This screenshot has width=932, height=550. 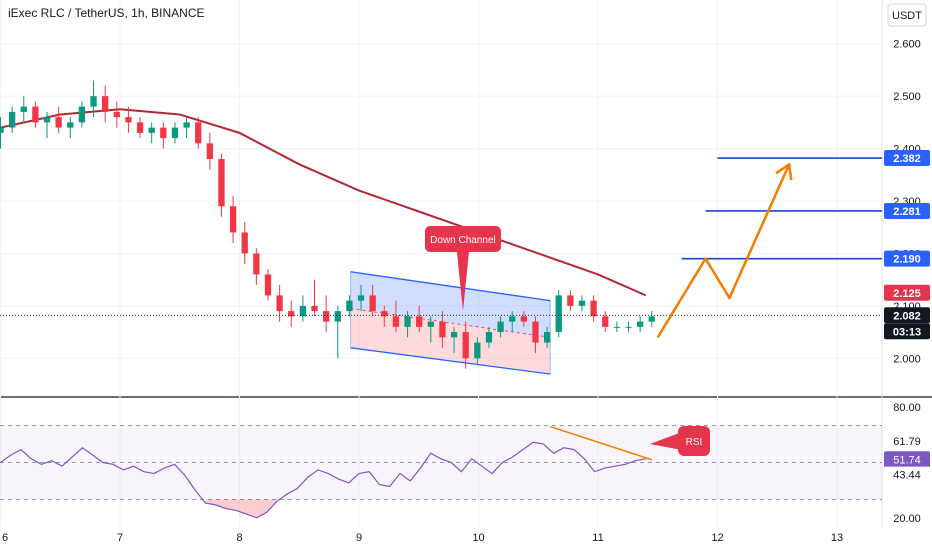 What do you see at coordinates (907, 442) in the screenshot?
I see `rsi-tag-label: 61.79` at bounding box center [907, 442].